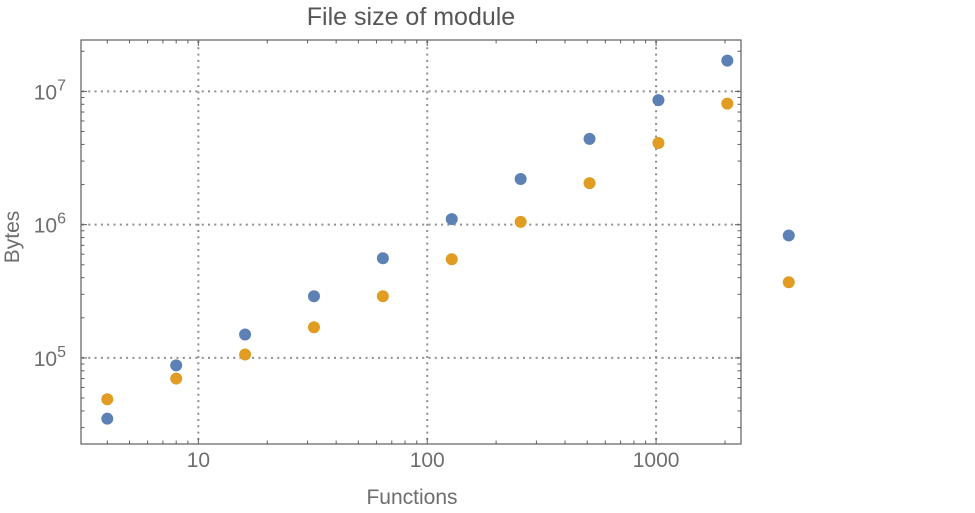 The height and width of the screenshot is (513, 975). What do you see at coordinates (411, 17) in the screenshot?
I see `chart-title: File size of module` at bounding box center [411, 17].